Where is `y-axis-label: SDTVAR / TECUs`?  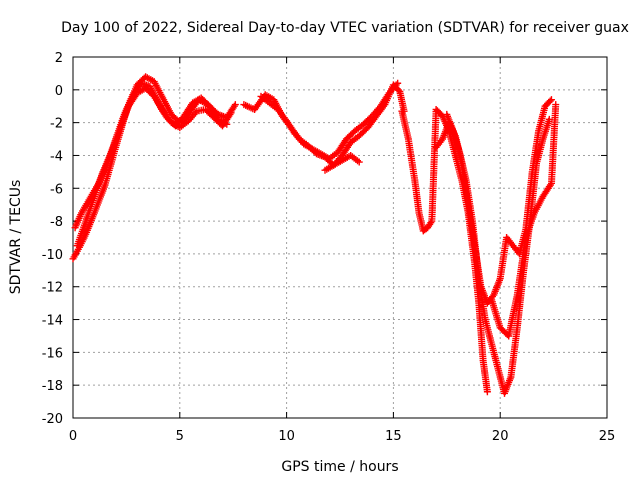 y-axis-label: SDTVAR / TECUs is located at coordinates (16, 237).